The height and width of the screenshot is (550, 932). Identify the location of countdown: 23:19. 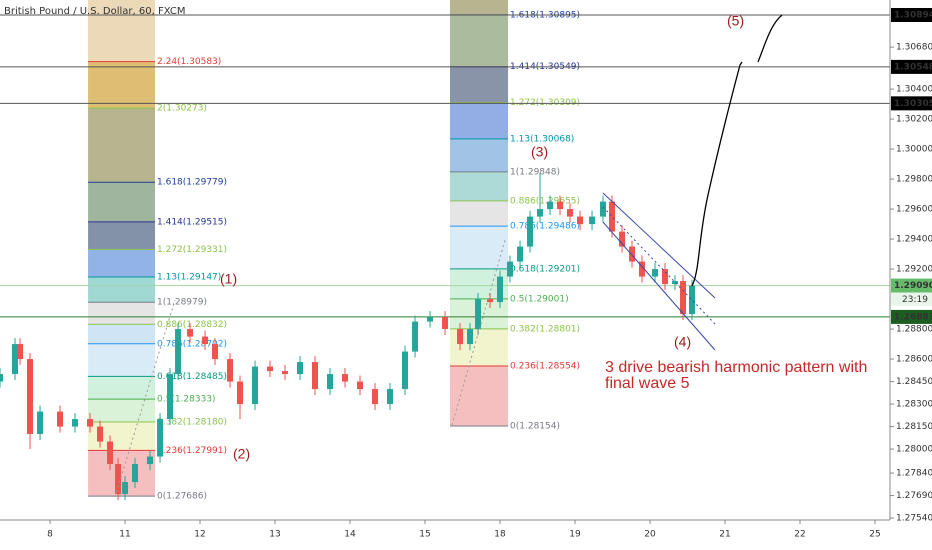
(915, 300).